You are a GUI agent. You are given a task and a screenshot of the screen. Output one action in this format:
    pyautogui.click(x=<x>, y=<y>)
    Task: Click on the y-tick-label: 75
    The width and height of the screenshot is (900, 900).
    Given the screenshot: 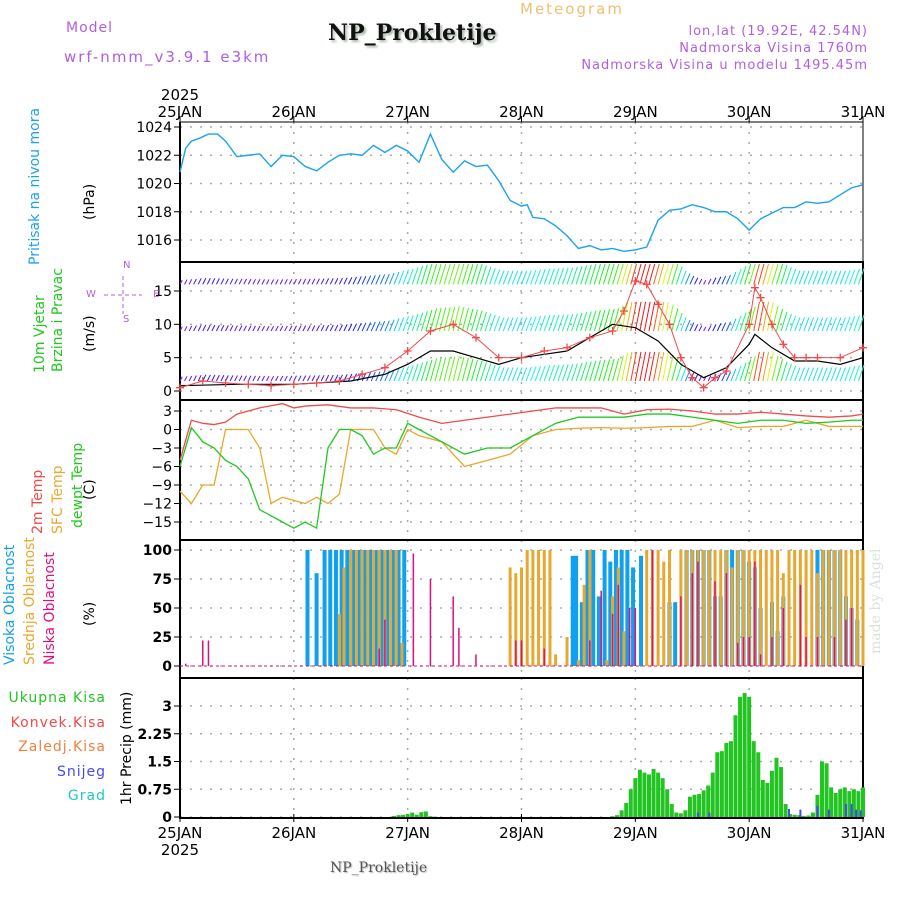 What is the action you would take?
    pyautogui.click(x=162, y=580)
    